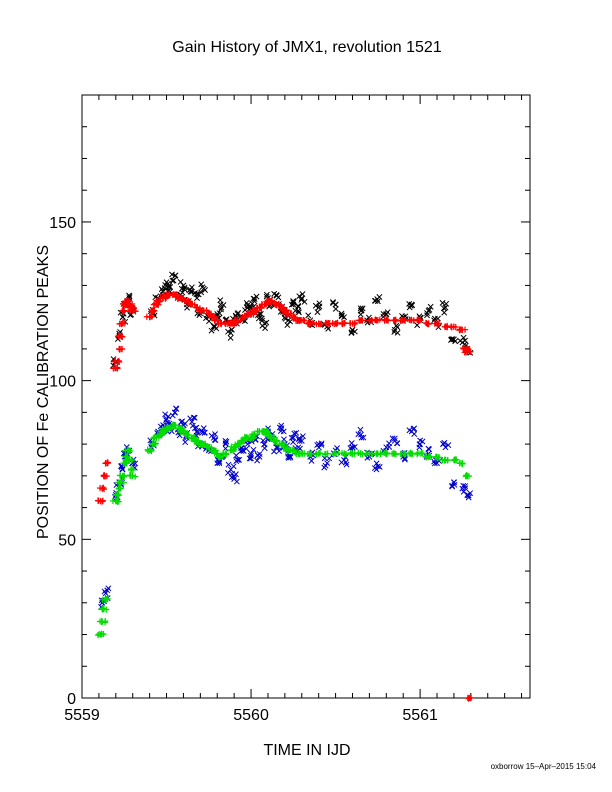  What do you see at coordinates (306, 750) in the screenshot?
I see `x-axis-label: TIME IN IJD` at bounding box center [306, 750].